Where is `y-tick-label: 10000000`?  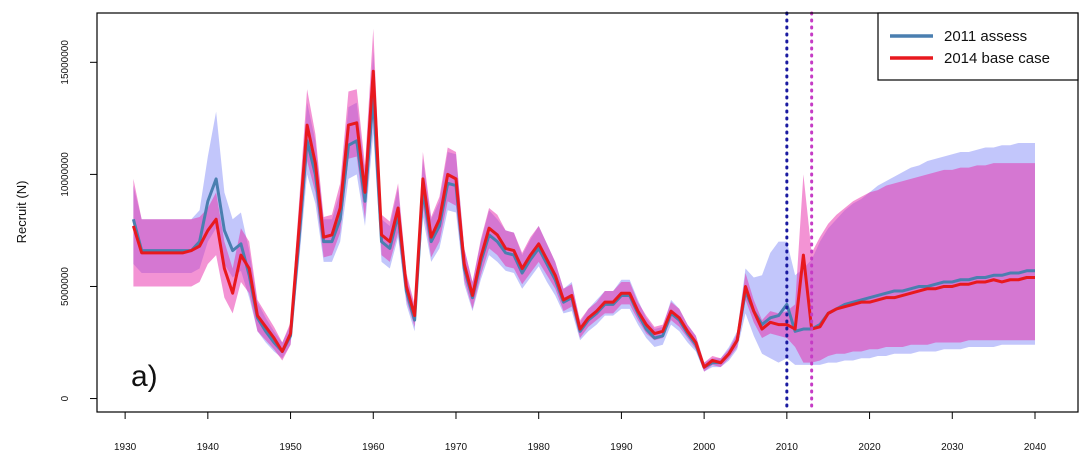 y-tick-label: 10000000 is located at coordinates (65, 174).